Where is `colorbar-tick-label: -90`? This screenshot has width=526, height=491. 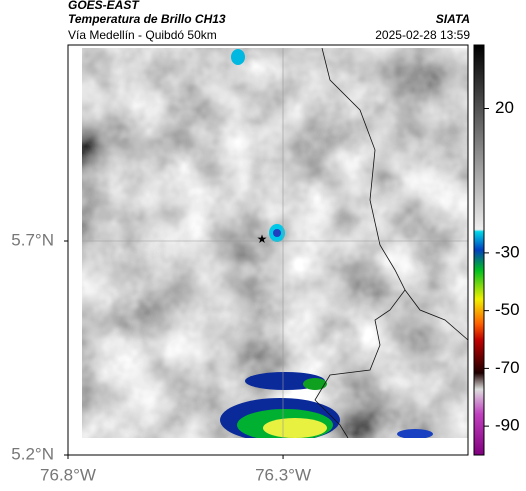 colorbar-tick-label: -90 is located at coordinates (507, 425).